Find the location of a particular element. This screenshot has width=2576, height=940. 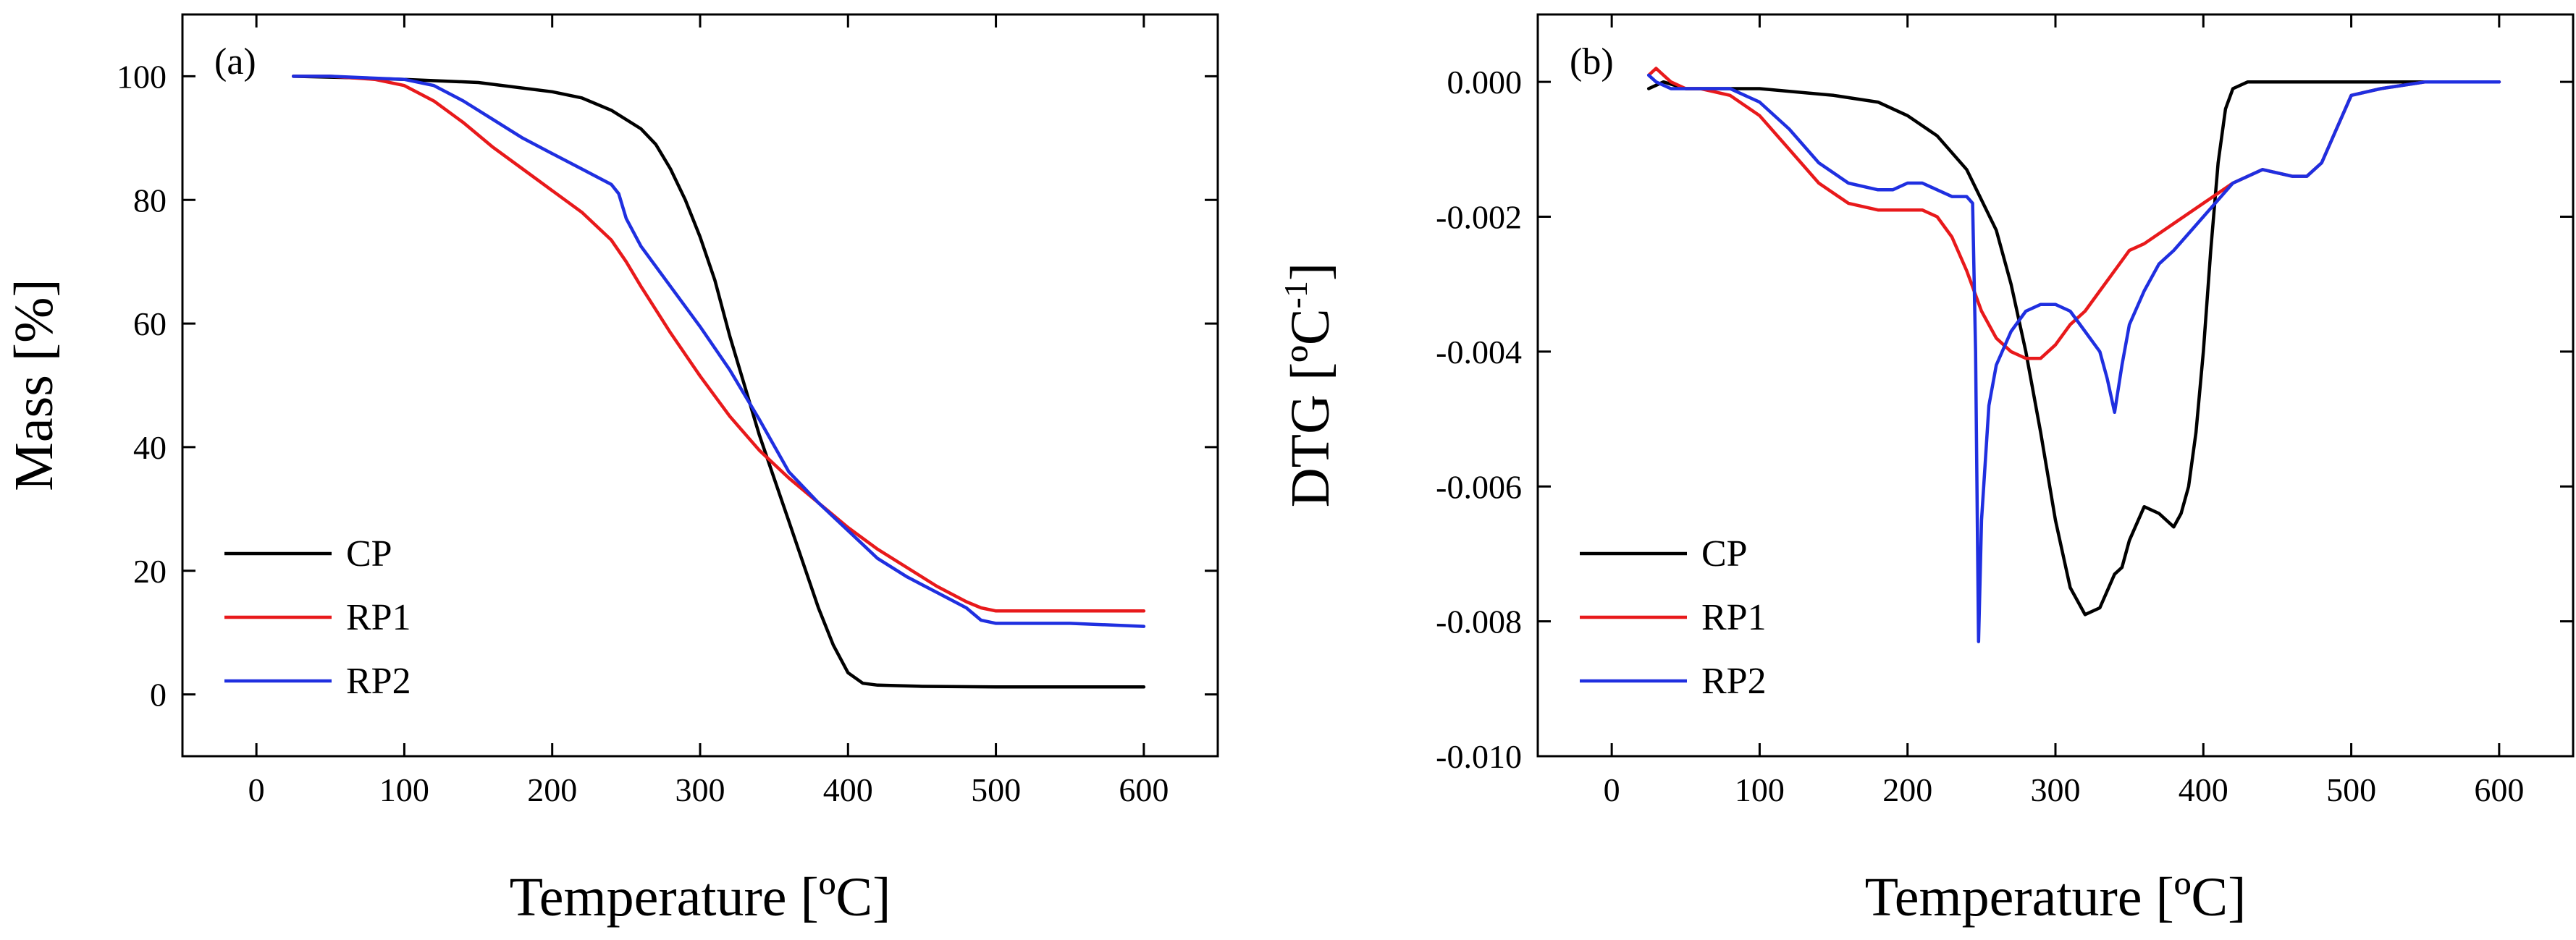

dtg-y-tick-label: 0.000 is located at coordinates (1485, 82).